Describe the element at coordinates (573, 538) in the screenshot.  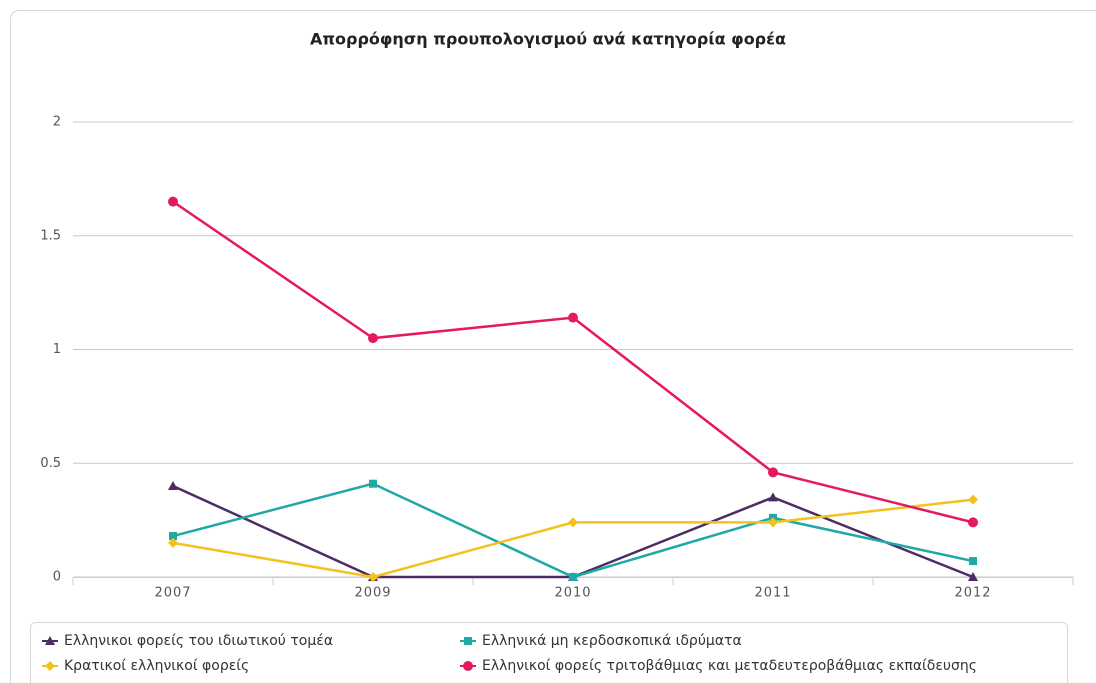
I see `series-line` at that location.